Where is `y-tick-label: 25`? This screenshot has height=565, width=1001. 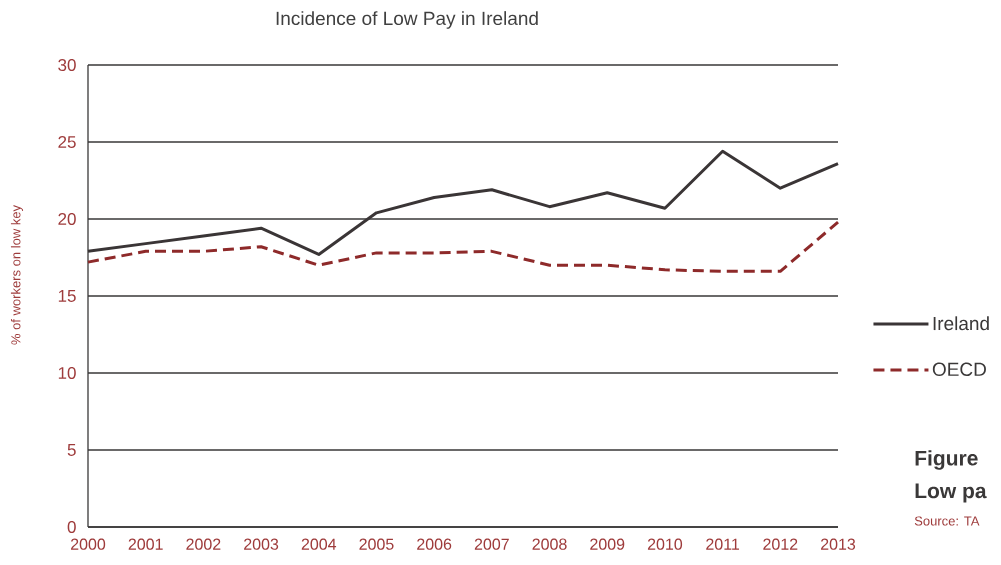
y-tick-label: 25 is located at coordinates (67, 142).